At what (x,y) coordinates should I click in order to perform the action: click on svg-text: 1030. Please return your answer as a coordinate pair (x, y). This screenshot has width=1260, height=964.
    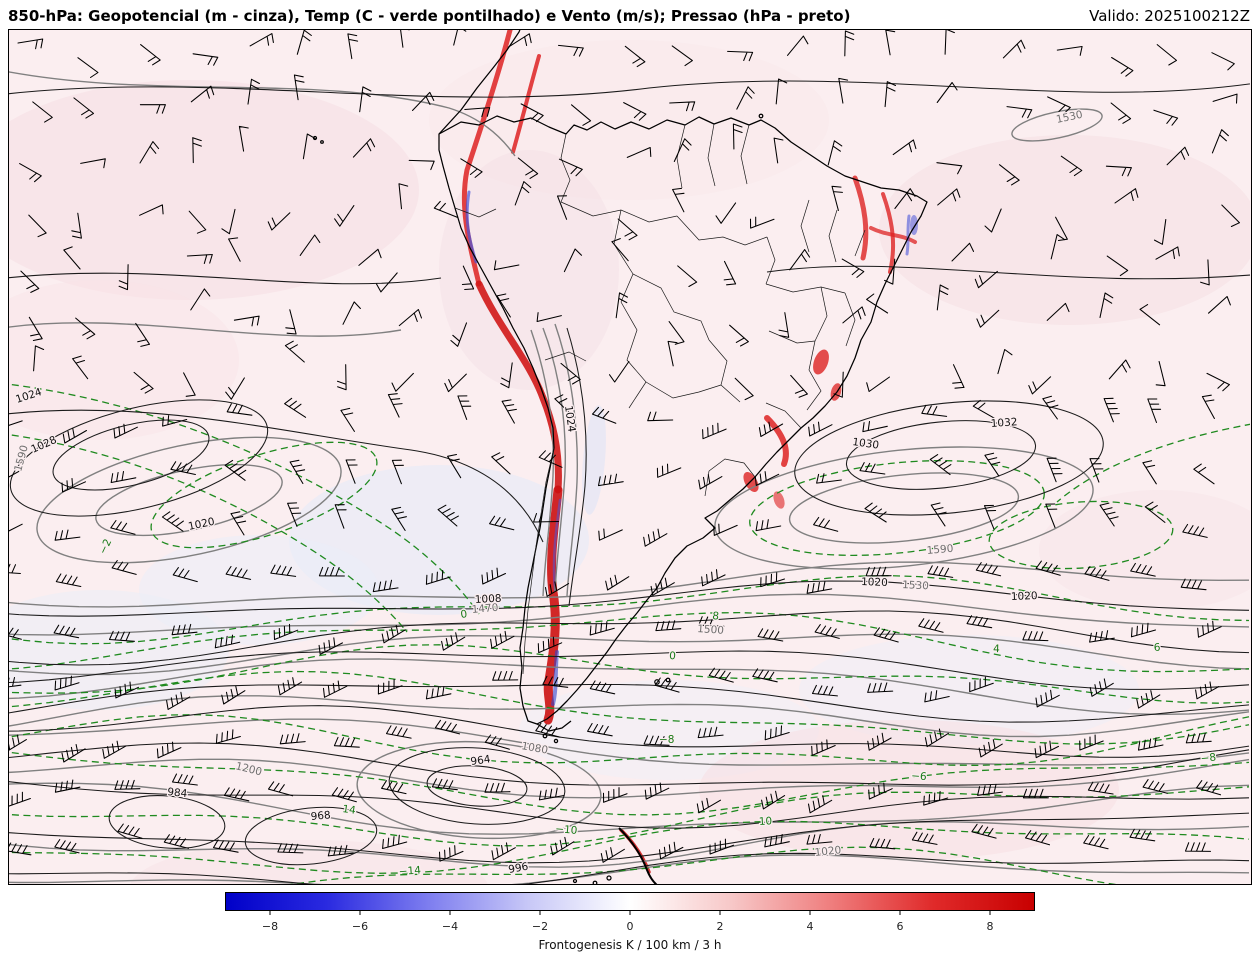
    Looking at the image, I should click on (866, 444).